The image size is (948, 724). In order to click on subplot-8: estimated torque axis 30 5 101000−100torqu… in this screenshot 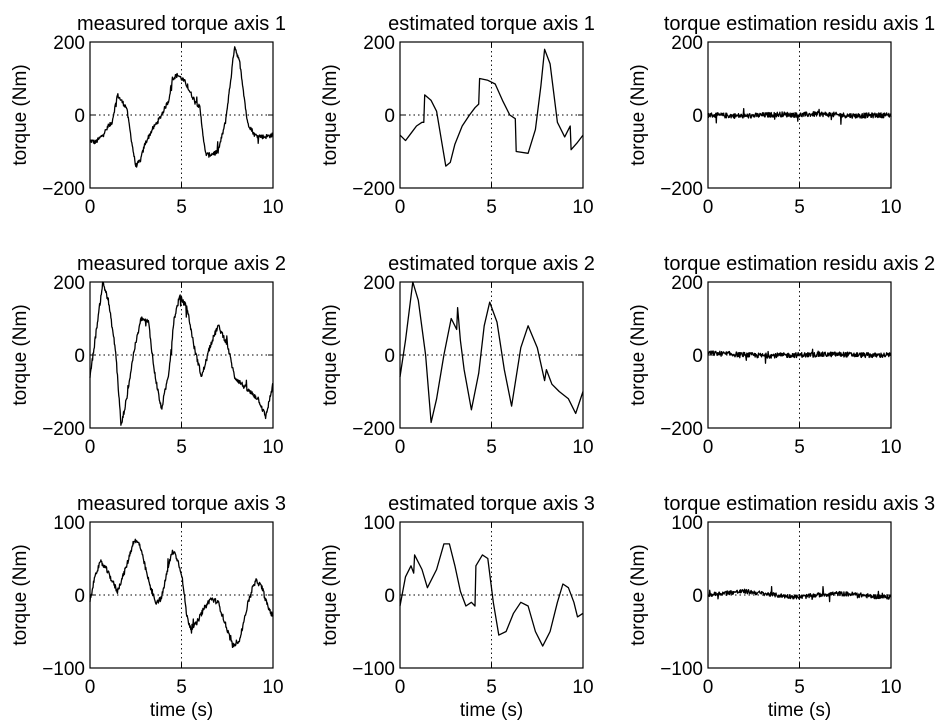, I will do `click(457, 607)`.